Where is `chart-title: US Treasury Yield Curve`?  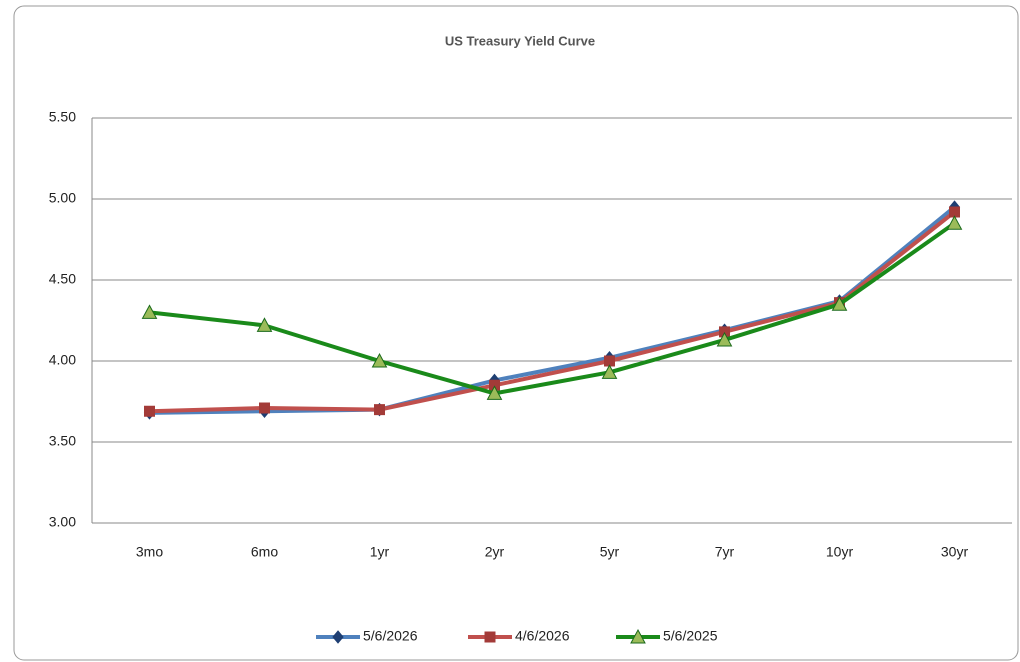 chart-title: US Treasury Yield Curve is located at coordinates (520, 40).